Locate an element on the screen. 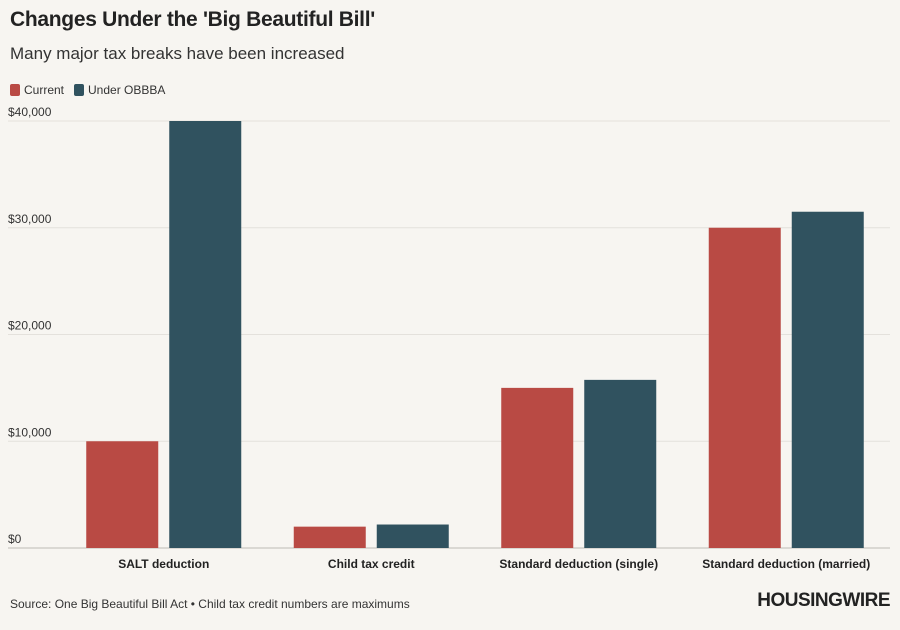 Image resolution: width=900 pixels, height=630 pixels. legend-label-under-obbba: Under OBBBA is located at coordinates (127, 90).